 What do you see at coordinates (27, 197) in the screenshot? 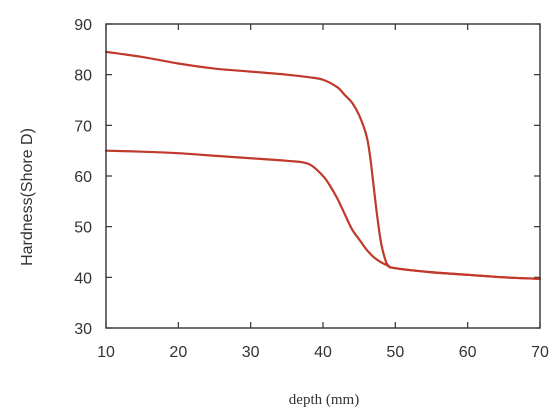
I see `y-axis-label: Hardness(Shore D)` at bounding box center [27, 197].